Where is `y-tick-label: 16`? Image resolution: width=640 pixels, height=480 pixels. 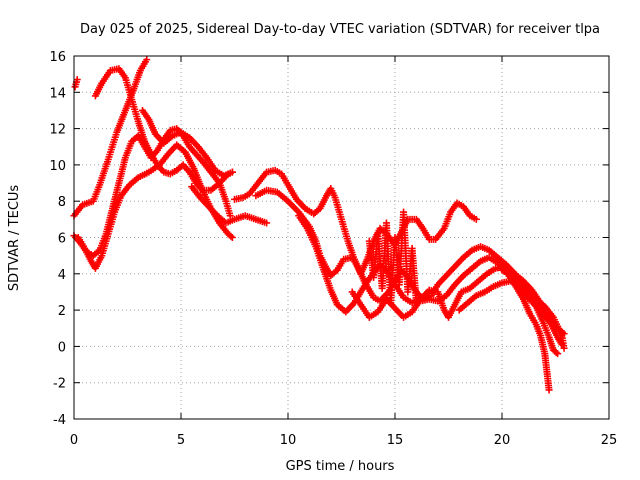
y-tick-label: 16 is located at coordinates (57, 57).